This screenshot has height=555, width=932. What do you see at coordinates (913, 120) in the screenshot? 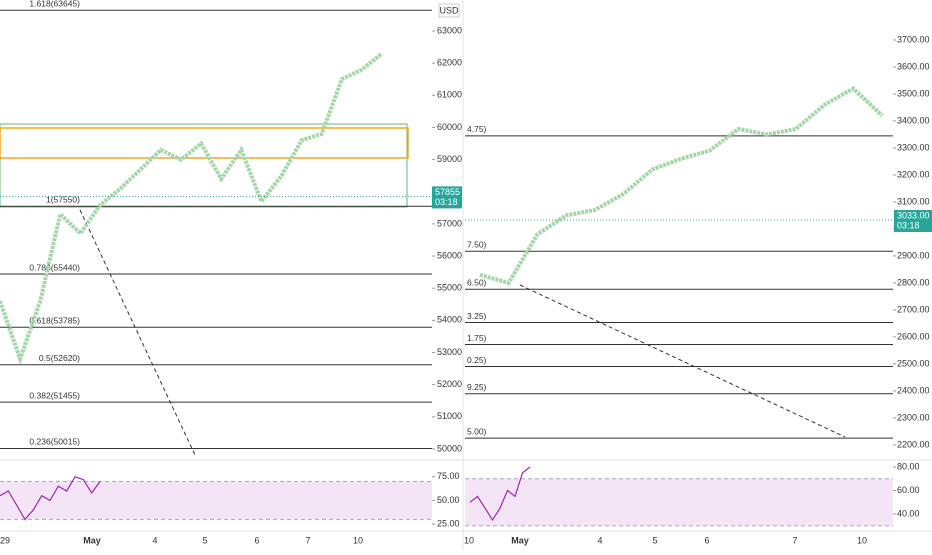
I see `y-tick-label: 3400.00` at bounding box center [913, 120].